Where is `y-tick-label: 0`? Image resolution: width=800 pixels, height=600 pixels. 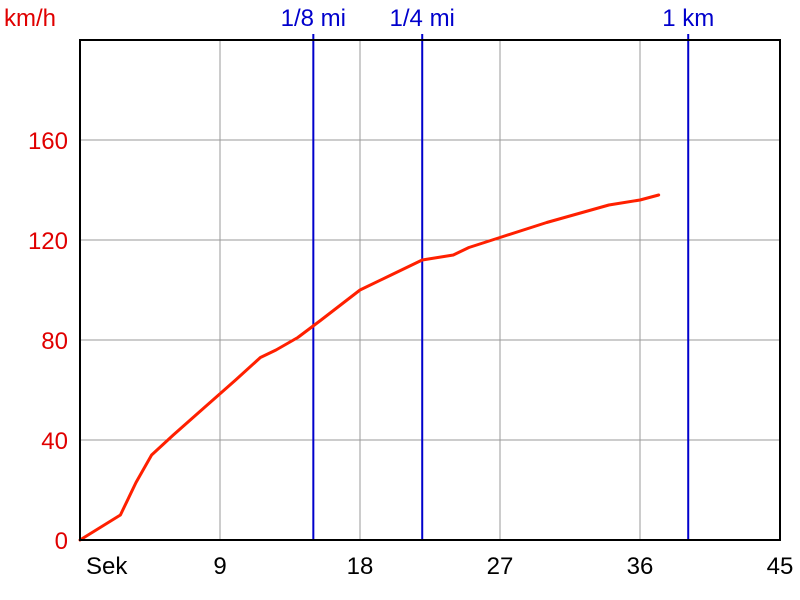
y-tick-label: 0 is located at coordinates (61, 541).